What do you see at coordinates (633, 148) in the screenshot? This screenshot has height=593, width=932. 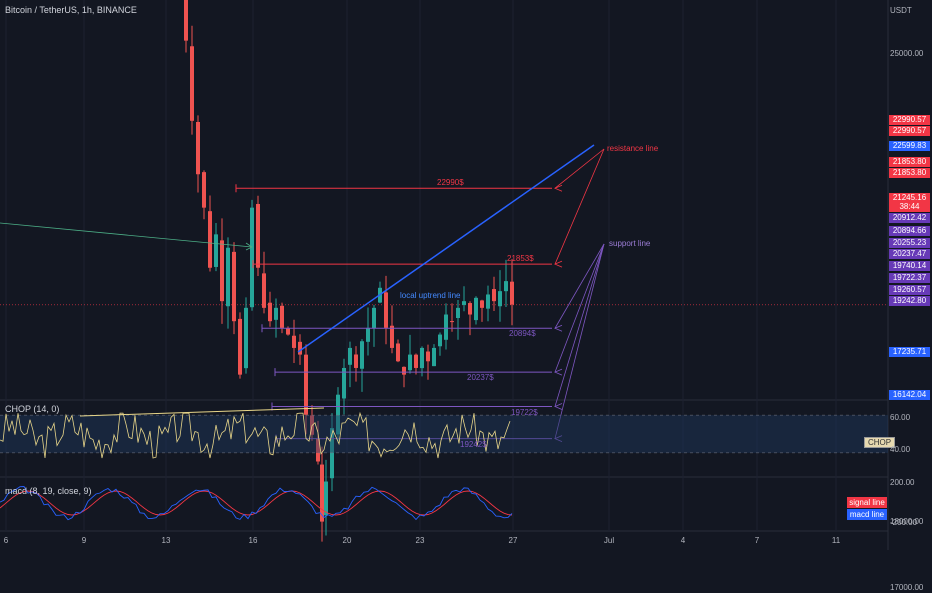 I see `resistance-label: resistance line` at bounding box center [633, 148].